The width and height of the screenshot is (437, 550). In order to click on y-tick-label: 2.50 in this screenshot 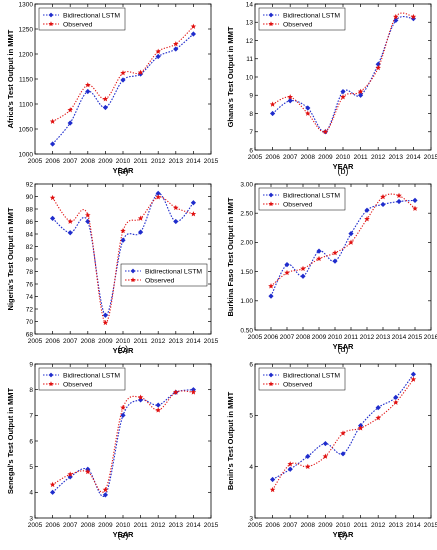, I will do `click(246, 214)`.